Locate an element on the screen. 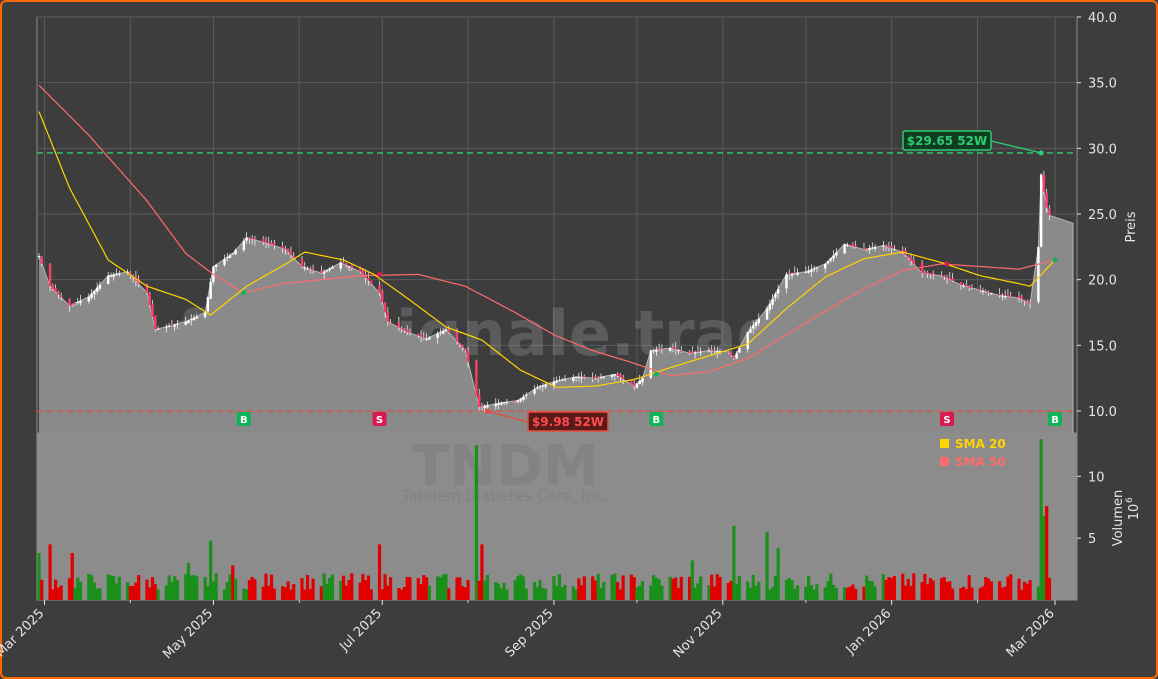 This screenshot has width=1158, height=679. high-52w-label: $29.65 52W is located at coordinates (947, 141).